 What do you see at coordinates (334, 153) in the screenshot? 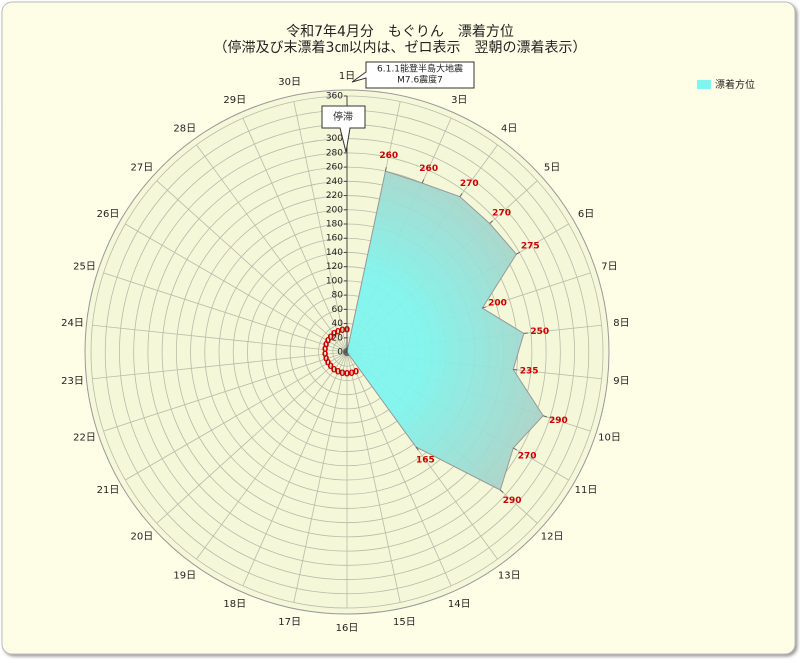
I see `y-tick-label: 280` at bounding box center [334, 153].